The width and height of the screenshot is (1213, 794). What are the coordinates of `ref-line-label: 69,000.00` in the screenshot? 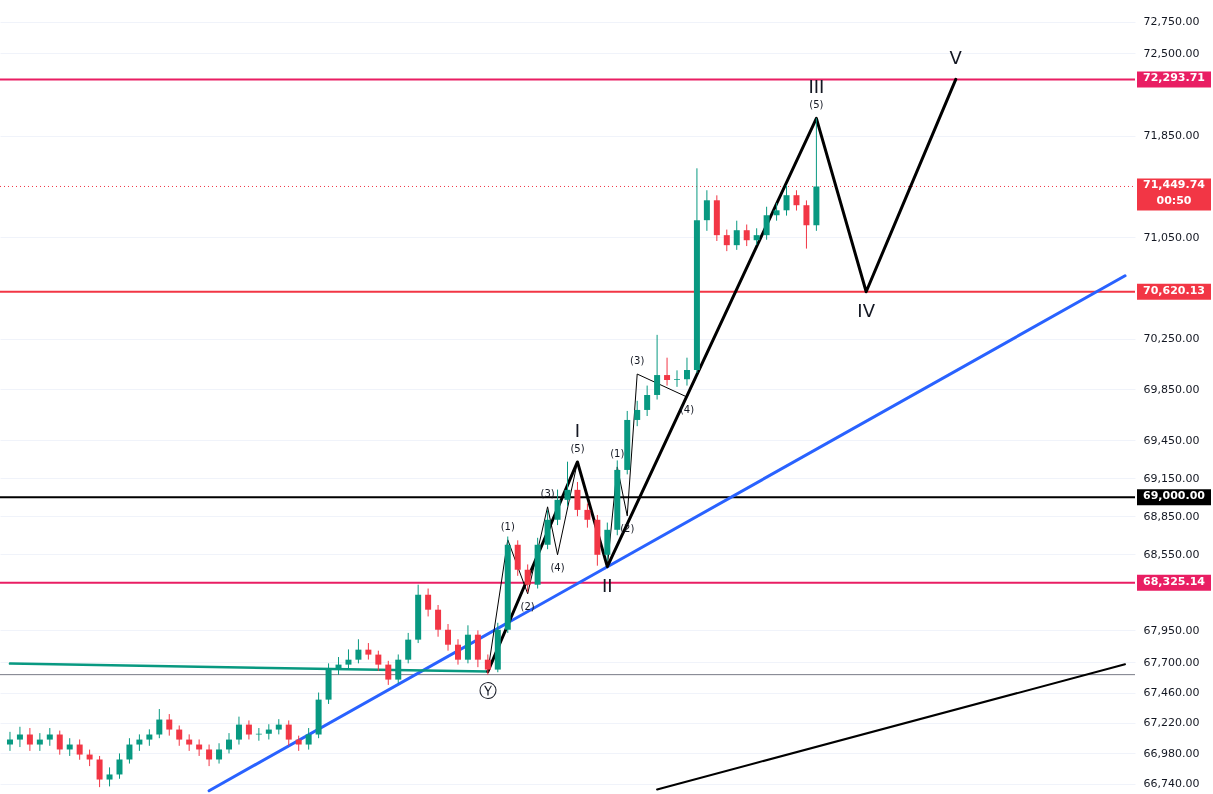 It's located at (1174, 496).